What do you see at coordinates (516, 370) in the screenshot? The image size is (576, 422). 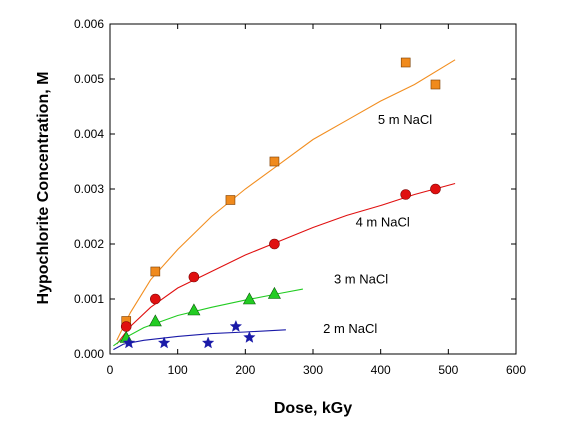 I see `x-tick-label: 600` at bounding box center [516, 370].